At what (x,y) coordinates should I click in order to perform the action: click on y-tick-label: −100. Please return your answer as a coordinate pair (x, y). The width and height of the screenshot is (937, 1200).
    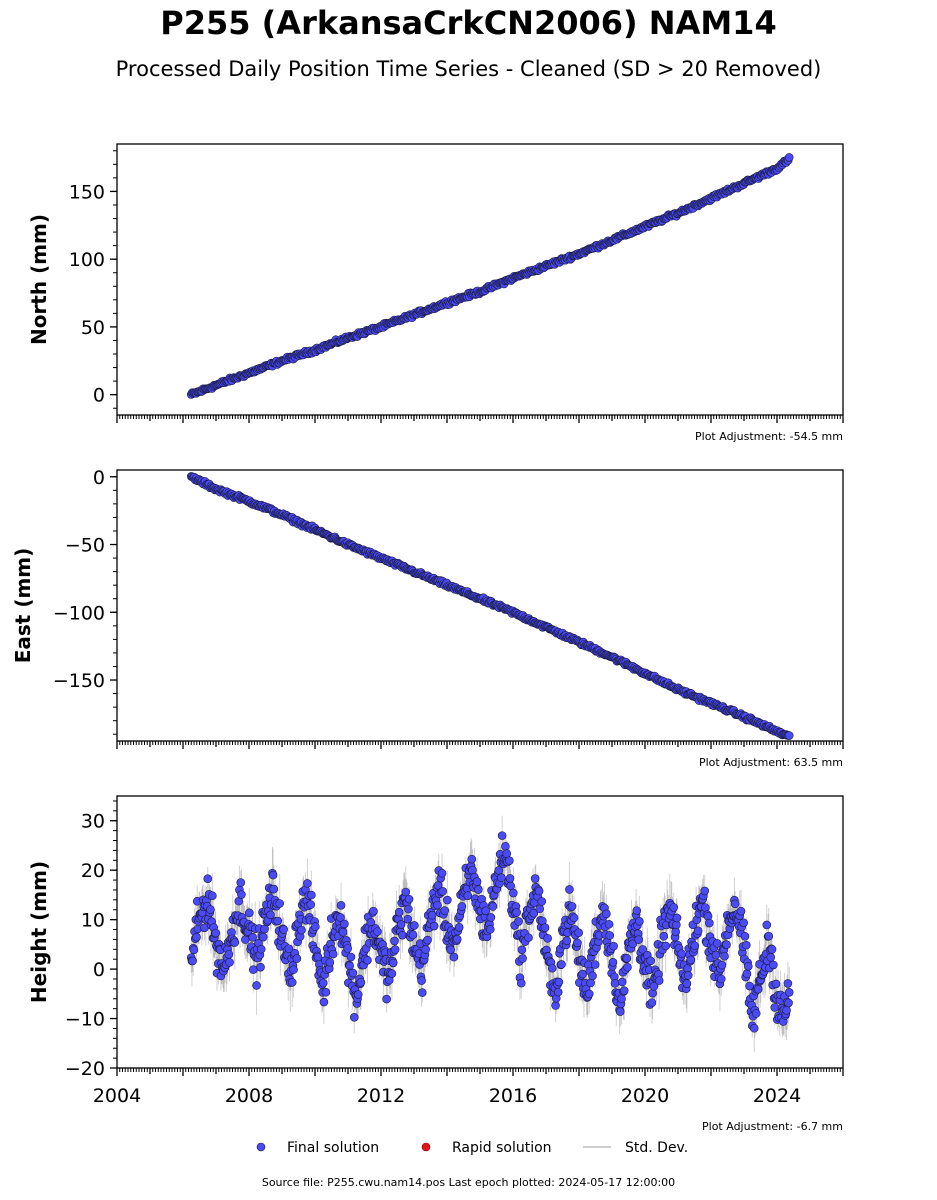
    Looking at the image, I should click on (79, 613).